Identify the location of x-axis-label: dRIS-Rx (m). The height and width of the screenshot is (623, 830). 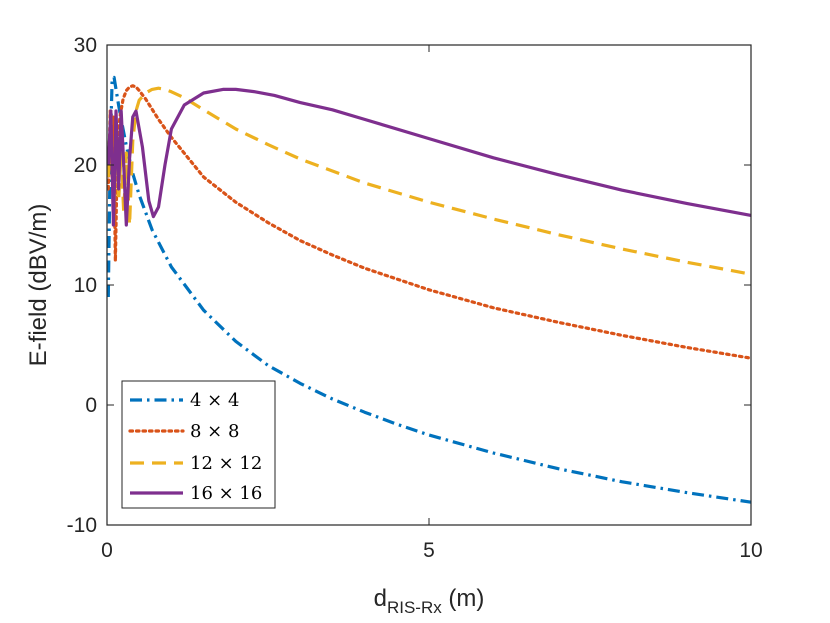
(429, 601).